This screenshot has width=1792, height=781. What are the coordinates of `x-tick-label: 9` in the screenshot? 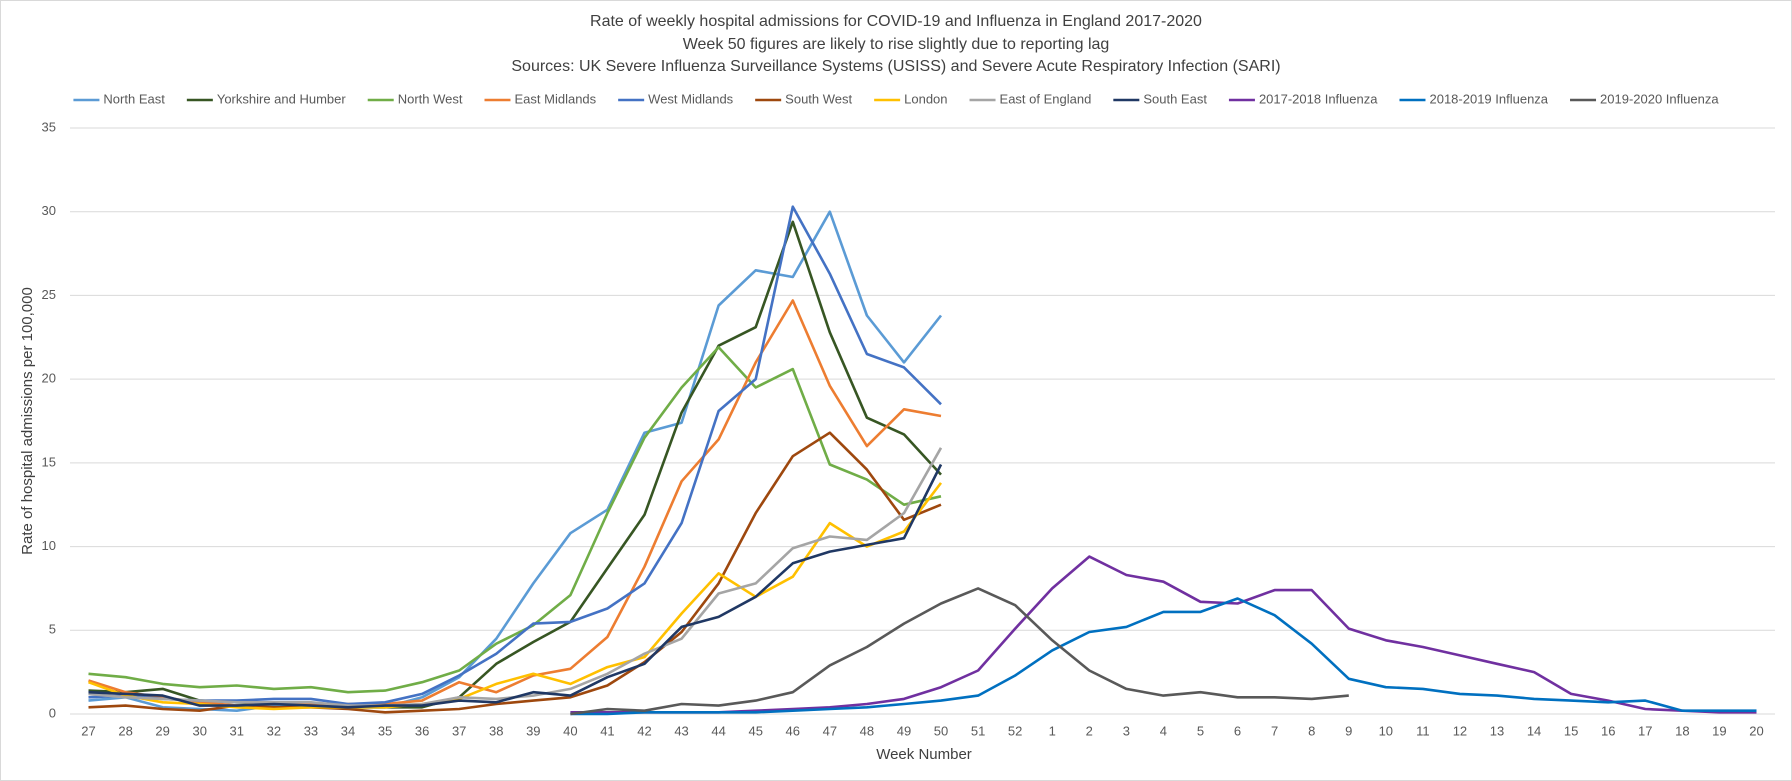 It's located at (1348, 730).